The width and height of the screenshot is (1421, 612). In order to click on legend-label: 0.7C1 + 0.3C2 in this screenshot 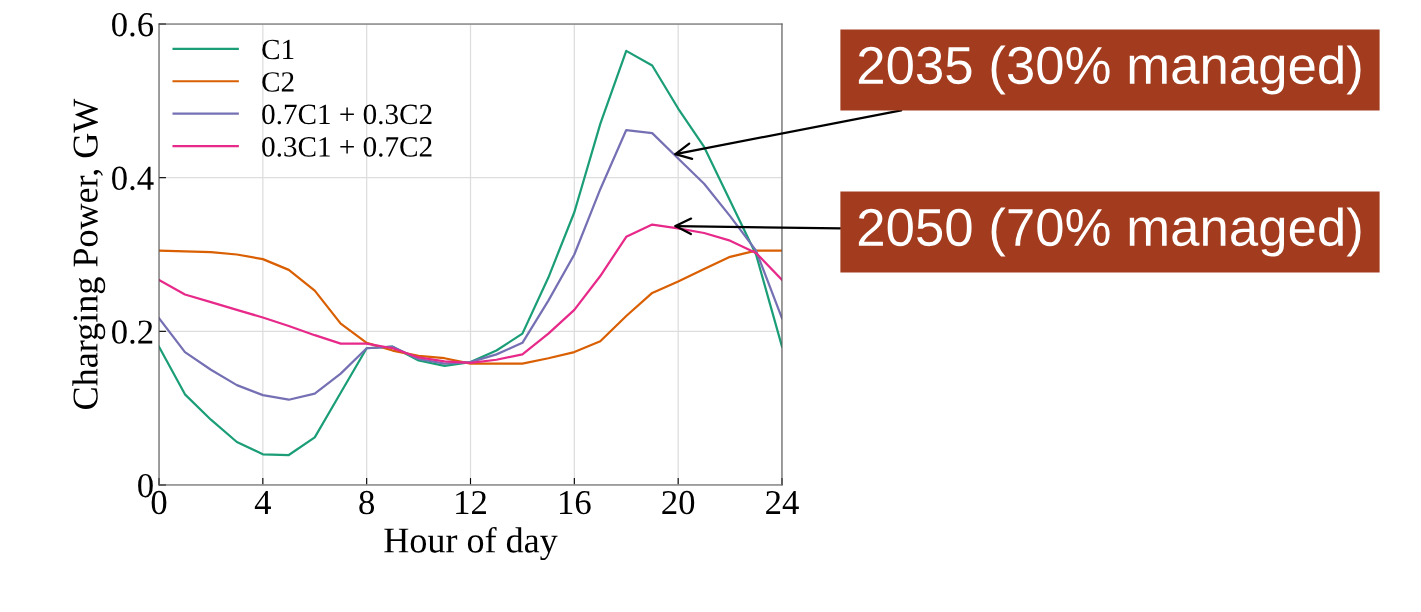, I will do `click(347, 114)`.